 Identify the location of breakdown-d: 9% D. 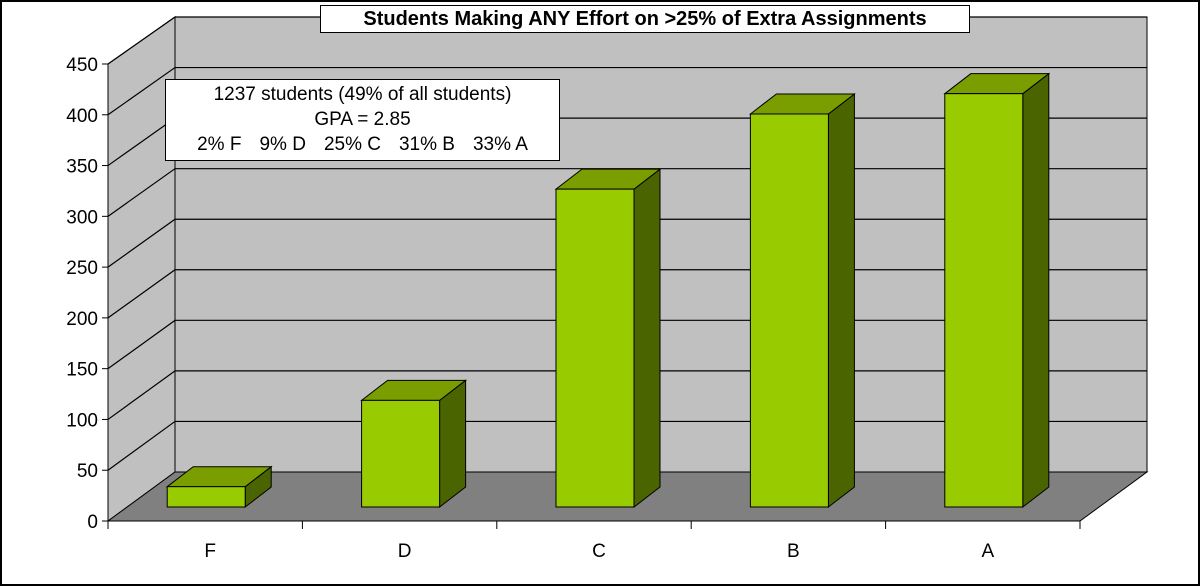
(282, 144).